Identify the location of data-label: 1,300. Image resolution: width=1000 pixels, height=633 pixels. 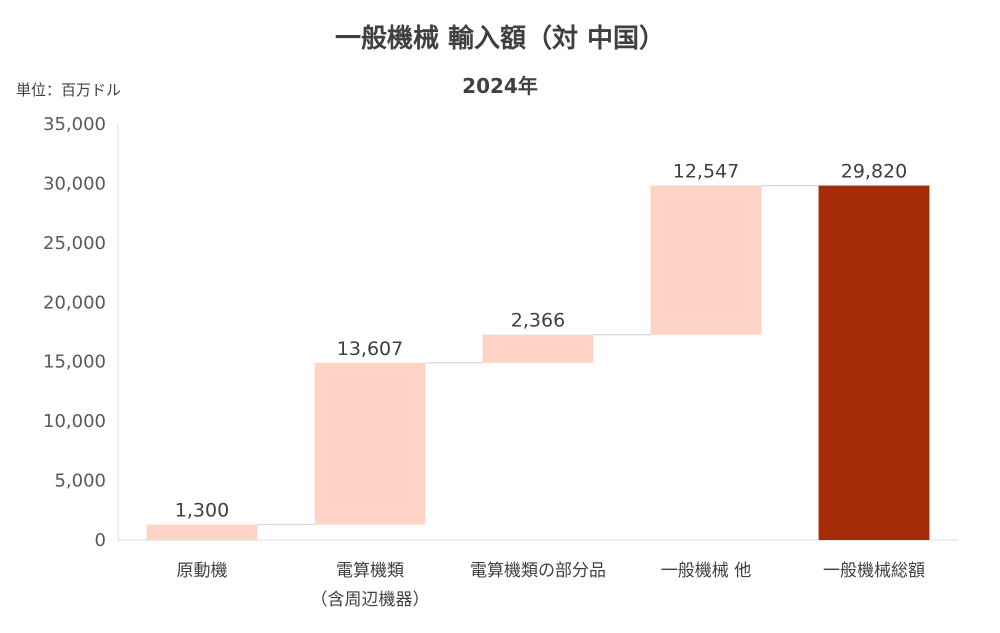
(202, 511).